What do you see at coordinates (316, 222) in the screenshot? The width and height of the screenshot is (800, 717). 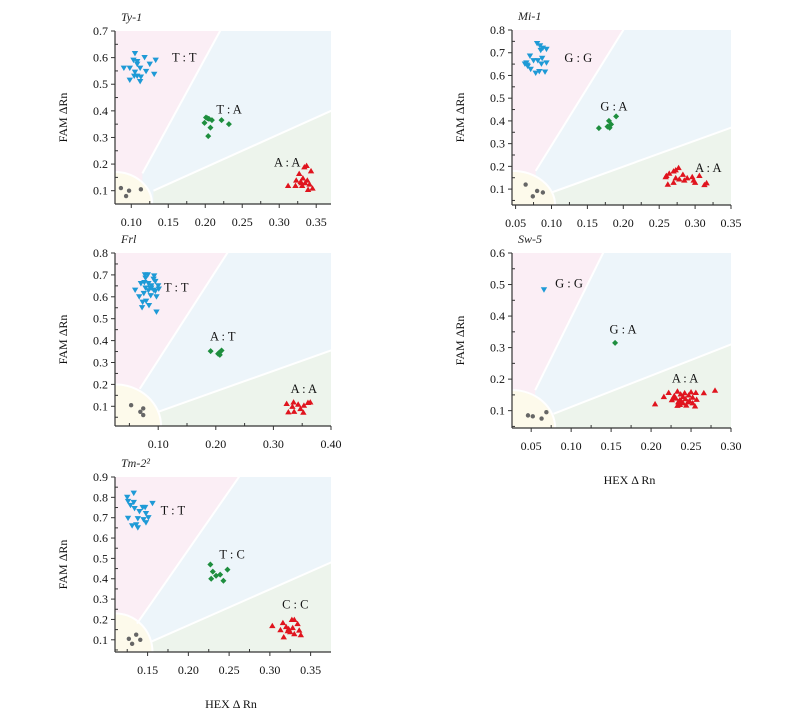 I see `x-tick-label: 0.35` at bounding box center [316, 222].